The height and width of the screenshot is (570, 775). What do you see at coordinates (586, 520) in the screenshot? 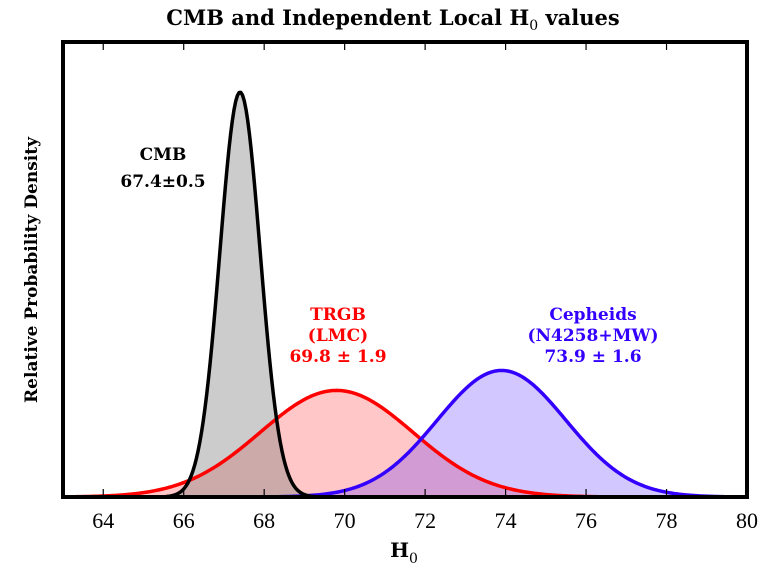
I see `x-tick-label-76: 76` at bounding box center [586, 520].